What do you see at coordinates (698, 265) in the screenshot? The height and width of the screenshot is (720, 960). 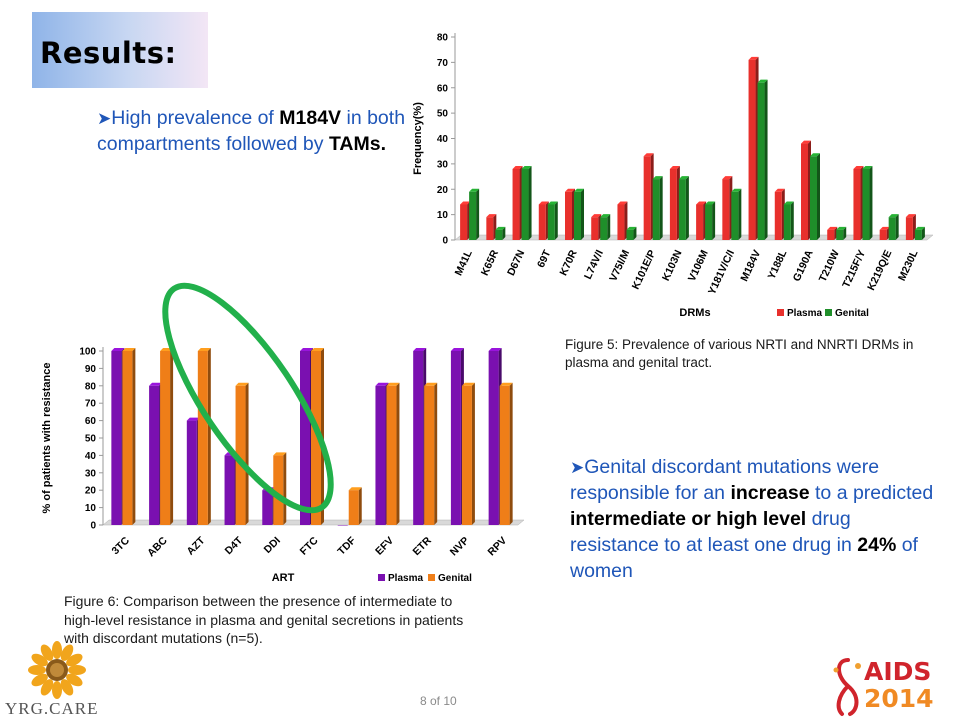 I see `x-category-label: V106M` at bounding box center [698, 265].